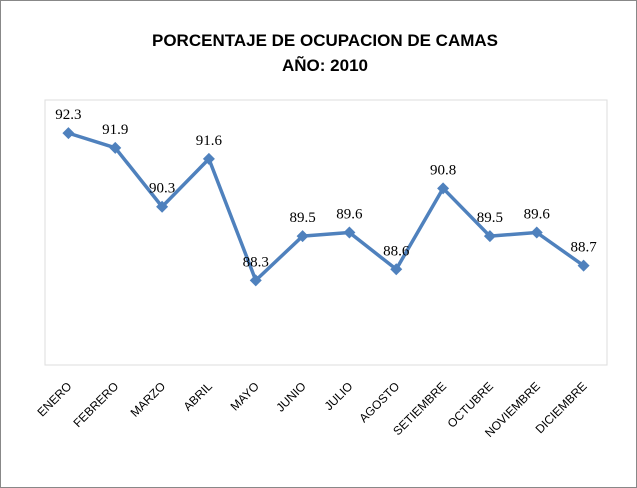 This screenshot has height=488, width=637. Describe the element at coordinates (325, 65) in the screenshot. I see `chart-subtitle: AÑO: 2010` at that location.